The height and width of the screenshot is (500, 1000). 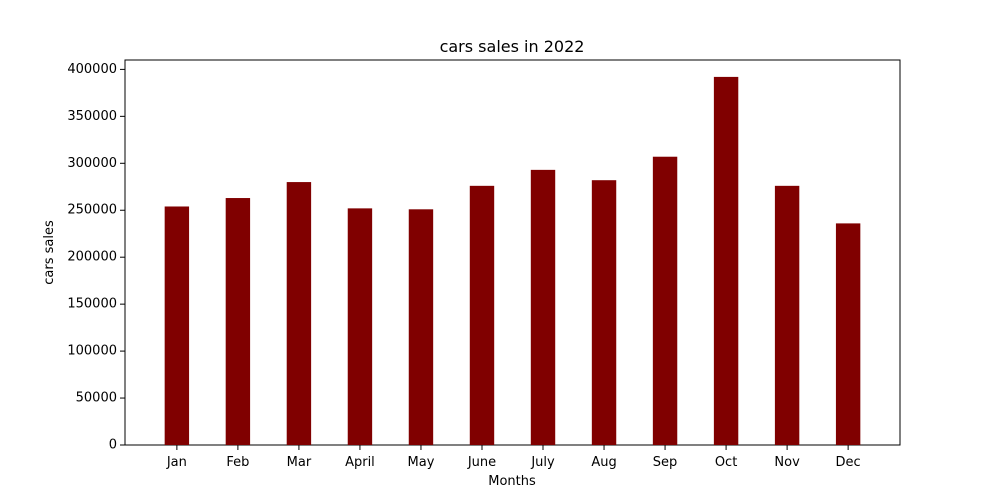 I want to click on bar-june, so click(x=482, y=315).